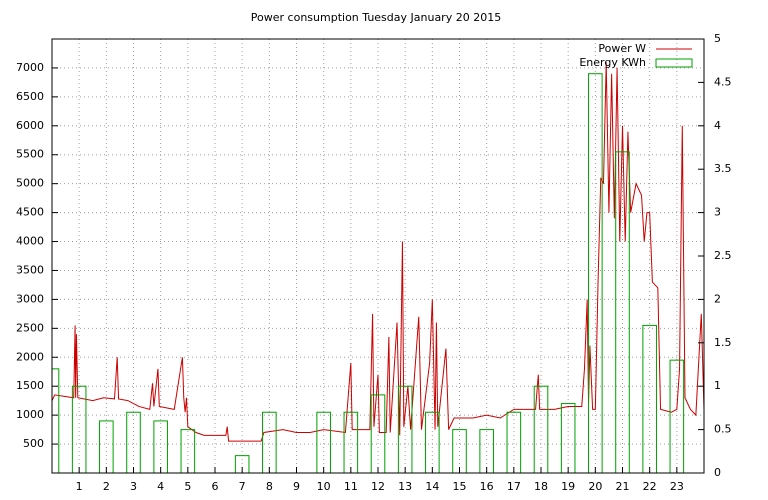 The image size is (768, 500). What do you see at coordinates (30, 269) in the screenshot?
I see `y-tick-label: 3500` at bounding box center [30, 269].